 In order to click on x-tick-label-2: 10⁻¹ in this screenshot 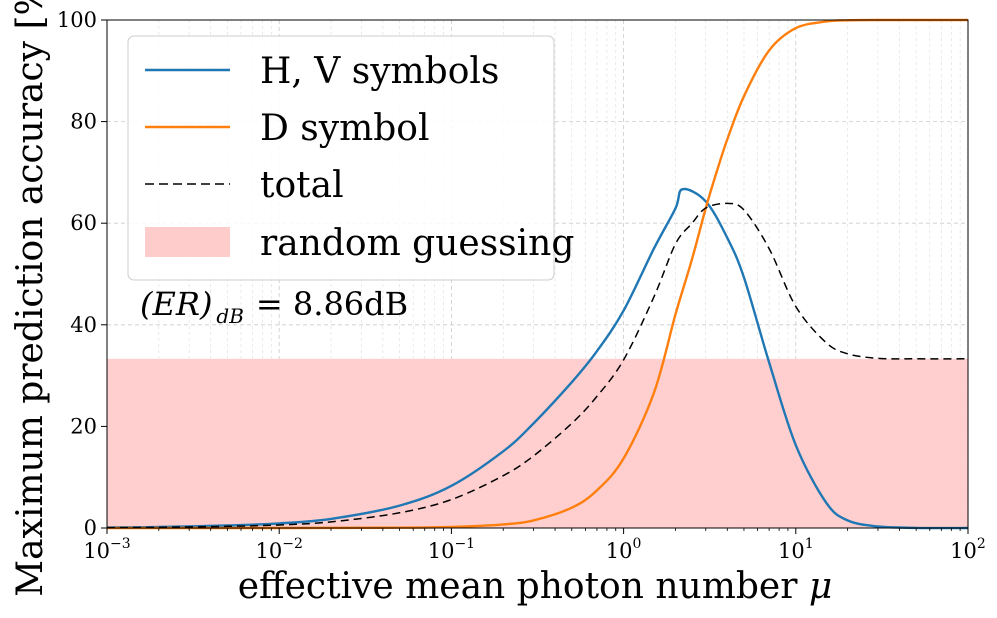, I will do `click(451, 549)`.